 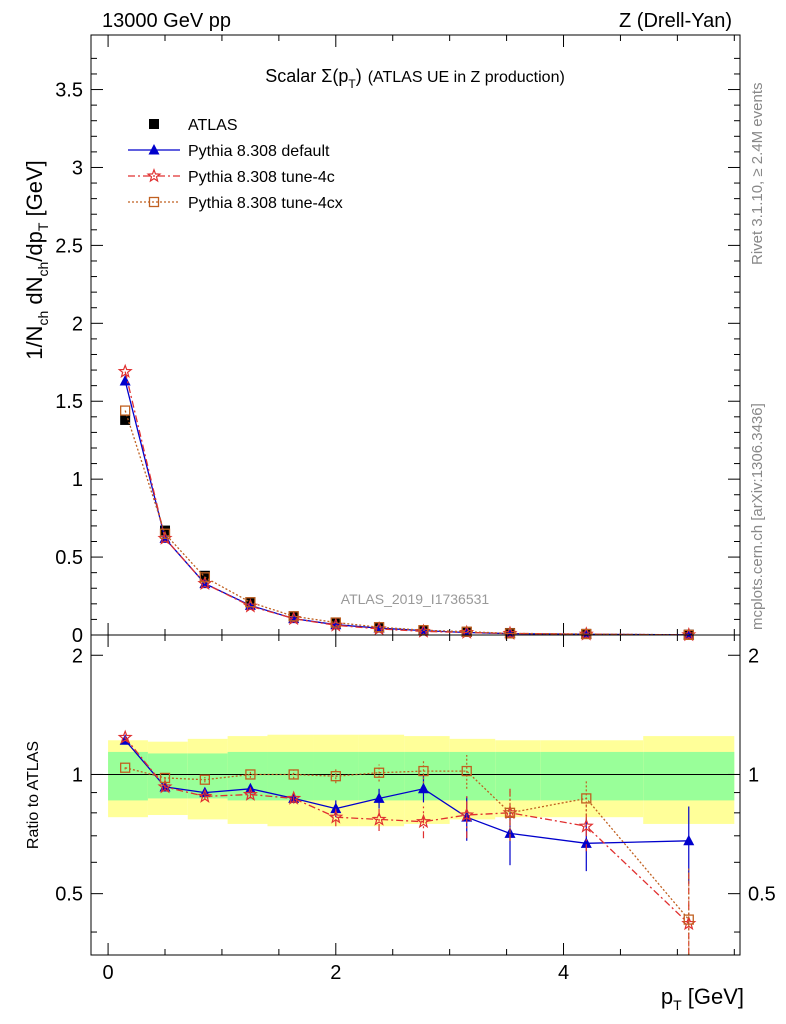 What do you see at coordinates (69, 558) in the screenshot?
I see `main-y-tick-label: 0.5` at bounding box center [69, 558].